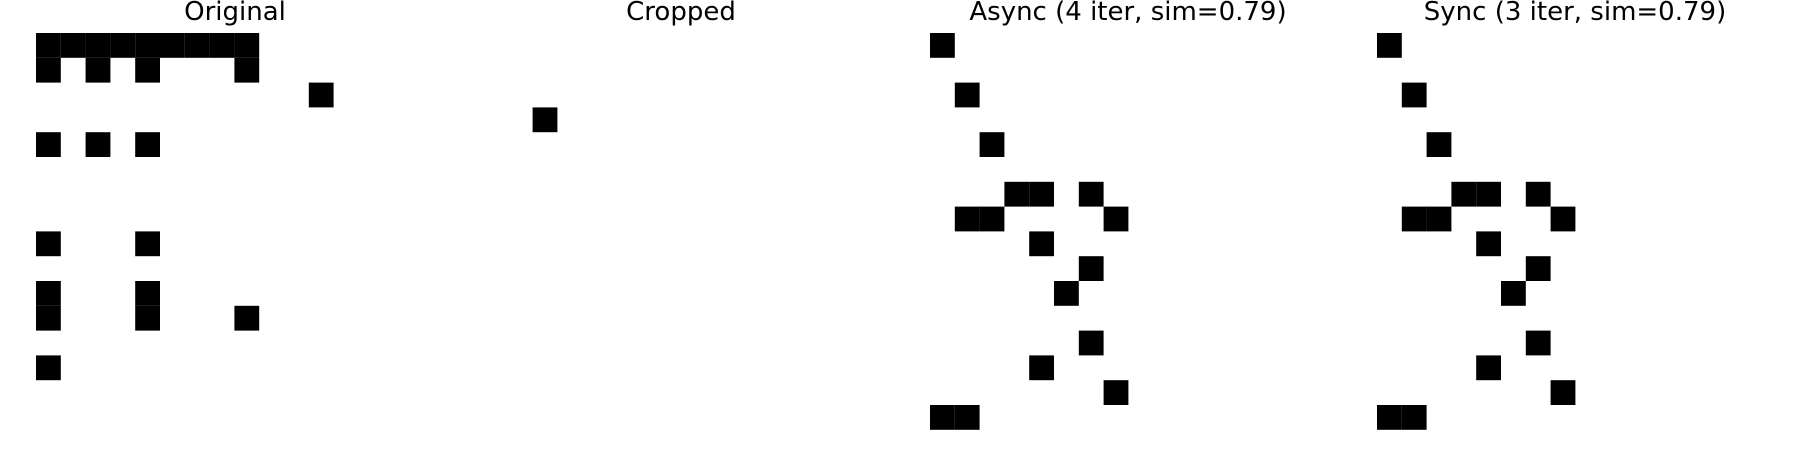 This screenshot has width=1800, height=450. I want to click on grid-async, so click(1029, 231).